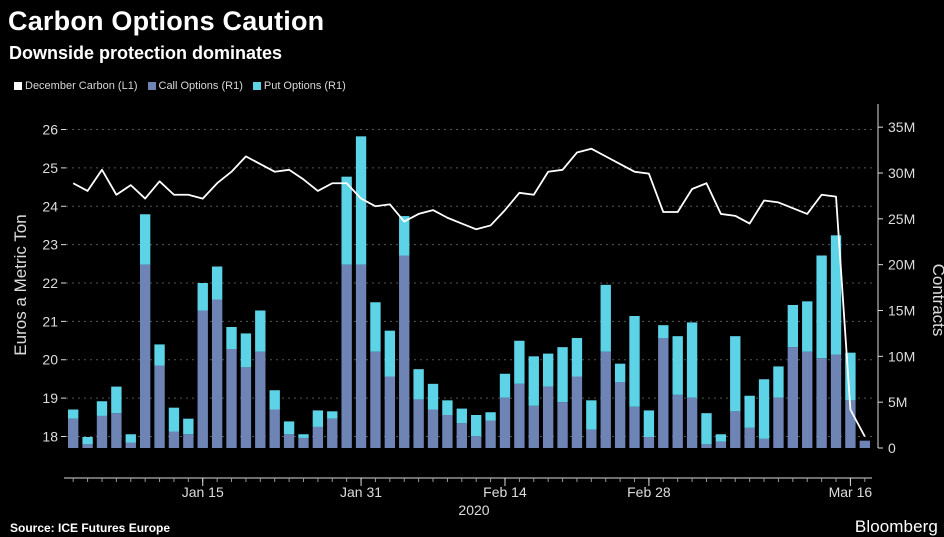 The image size is (944, 537). What do you see at coordinates (166, 21) in the screenshot?
I see `chart-title: Carbon Options Caution` at bounding box center [166, 21].